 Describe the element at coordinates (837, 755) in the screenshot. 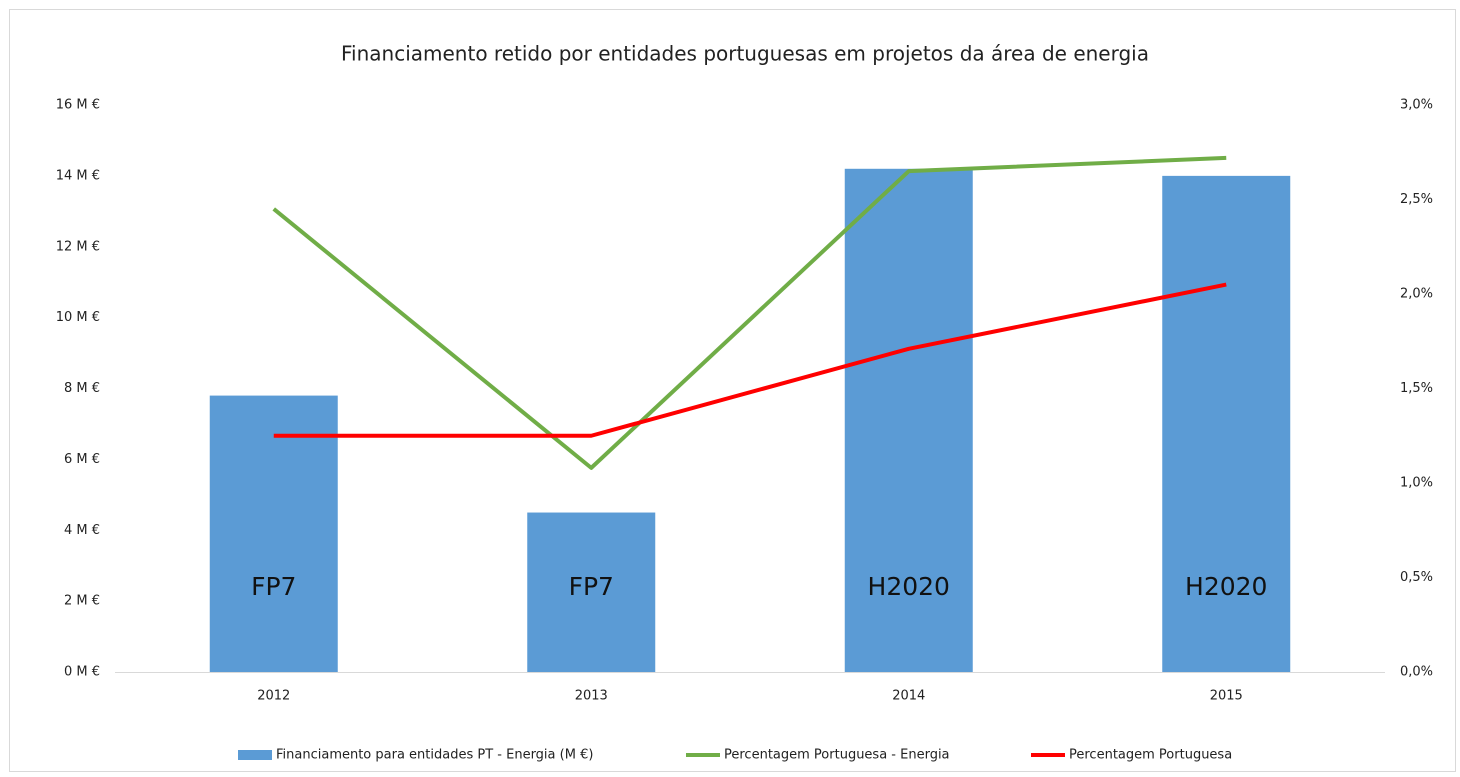

I see `legend-label: Percentagem Portuguesa - Energia` at that location.